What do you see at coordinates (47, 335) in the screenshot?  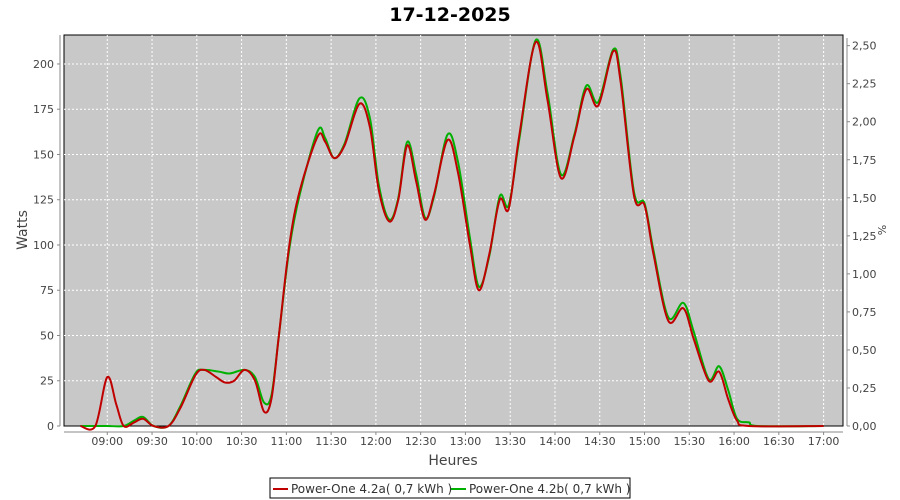 I see `y-tick-label: 50` at bounding box center [47, 335].